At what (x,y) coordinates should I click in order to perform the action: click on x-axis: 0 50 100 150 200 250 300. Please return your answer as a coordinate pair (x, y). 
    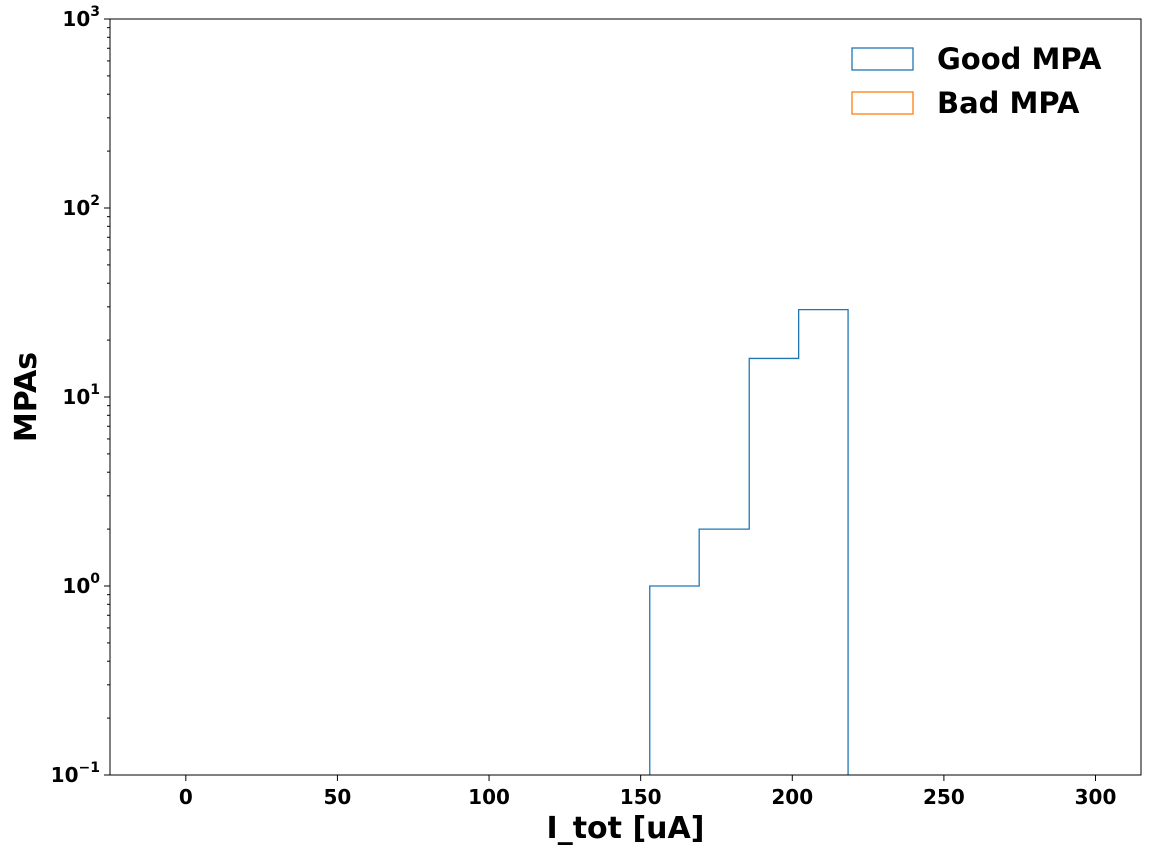
    Looking at the image, I should click on (648, 792).